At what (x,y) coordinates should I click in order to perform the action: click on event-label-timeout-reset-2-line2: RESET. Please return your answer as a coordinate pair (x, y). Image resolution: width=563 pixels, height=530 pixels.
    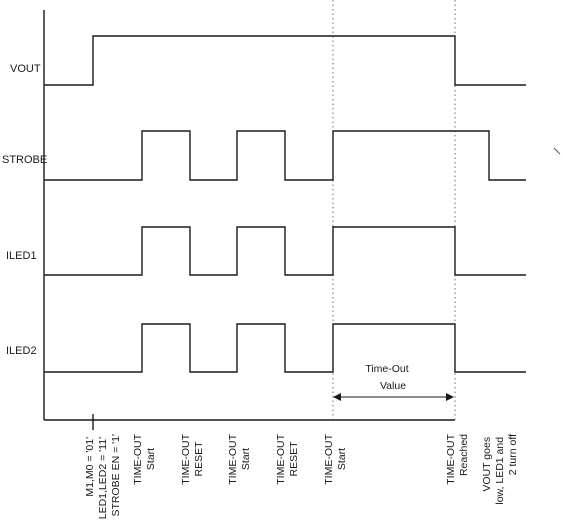
    Looking at the image, I should click on (294, 459).